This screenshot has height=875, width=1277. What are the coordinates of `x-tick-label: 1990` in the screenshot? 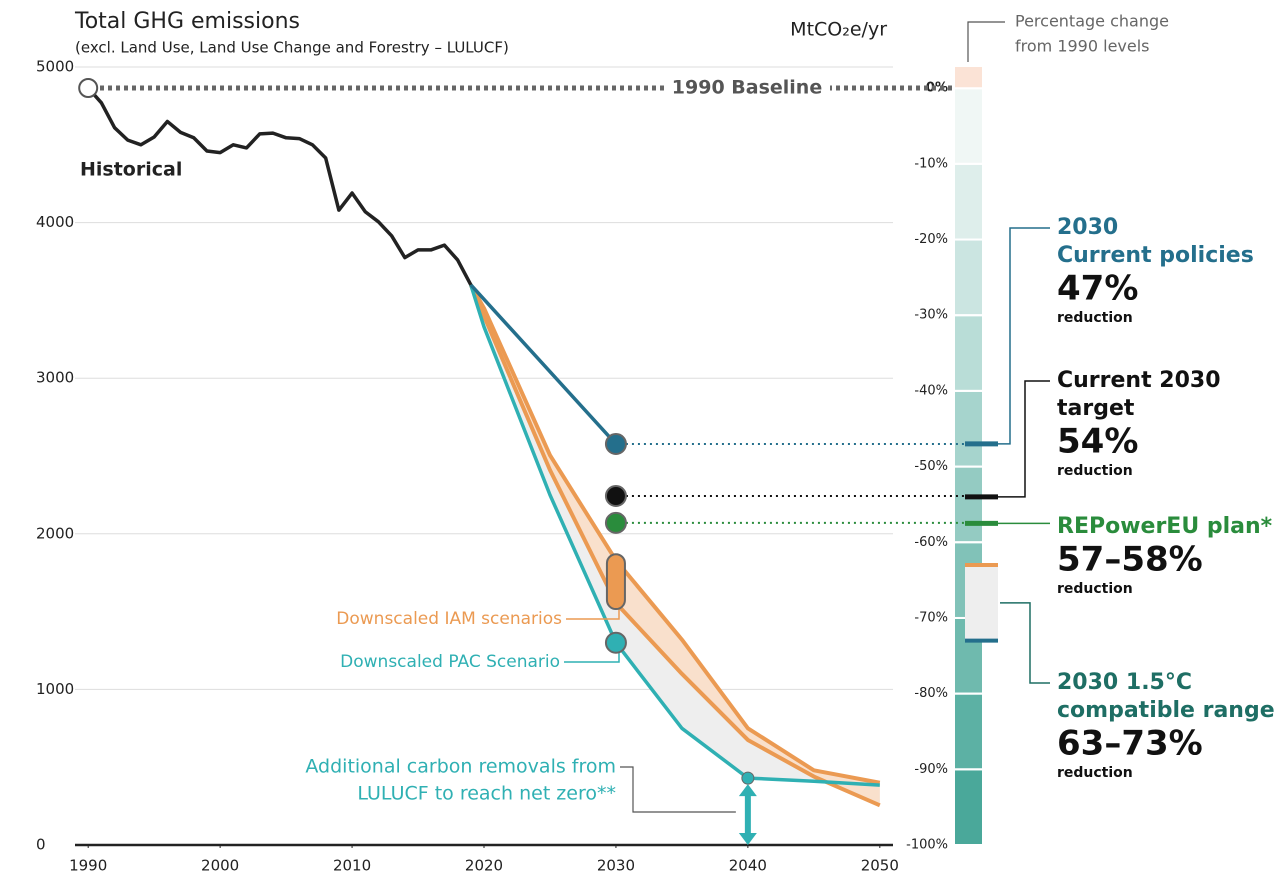 It's located at (88, 866).